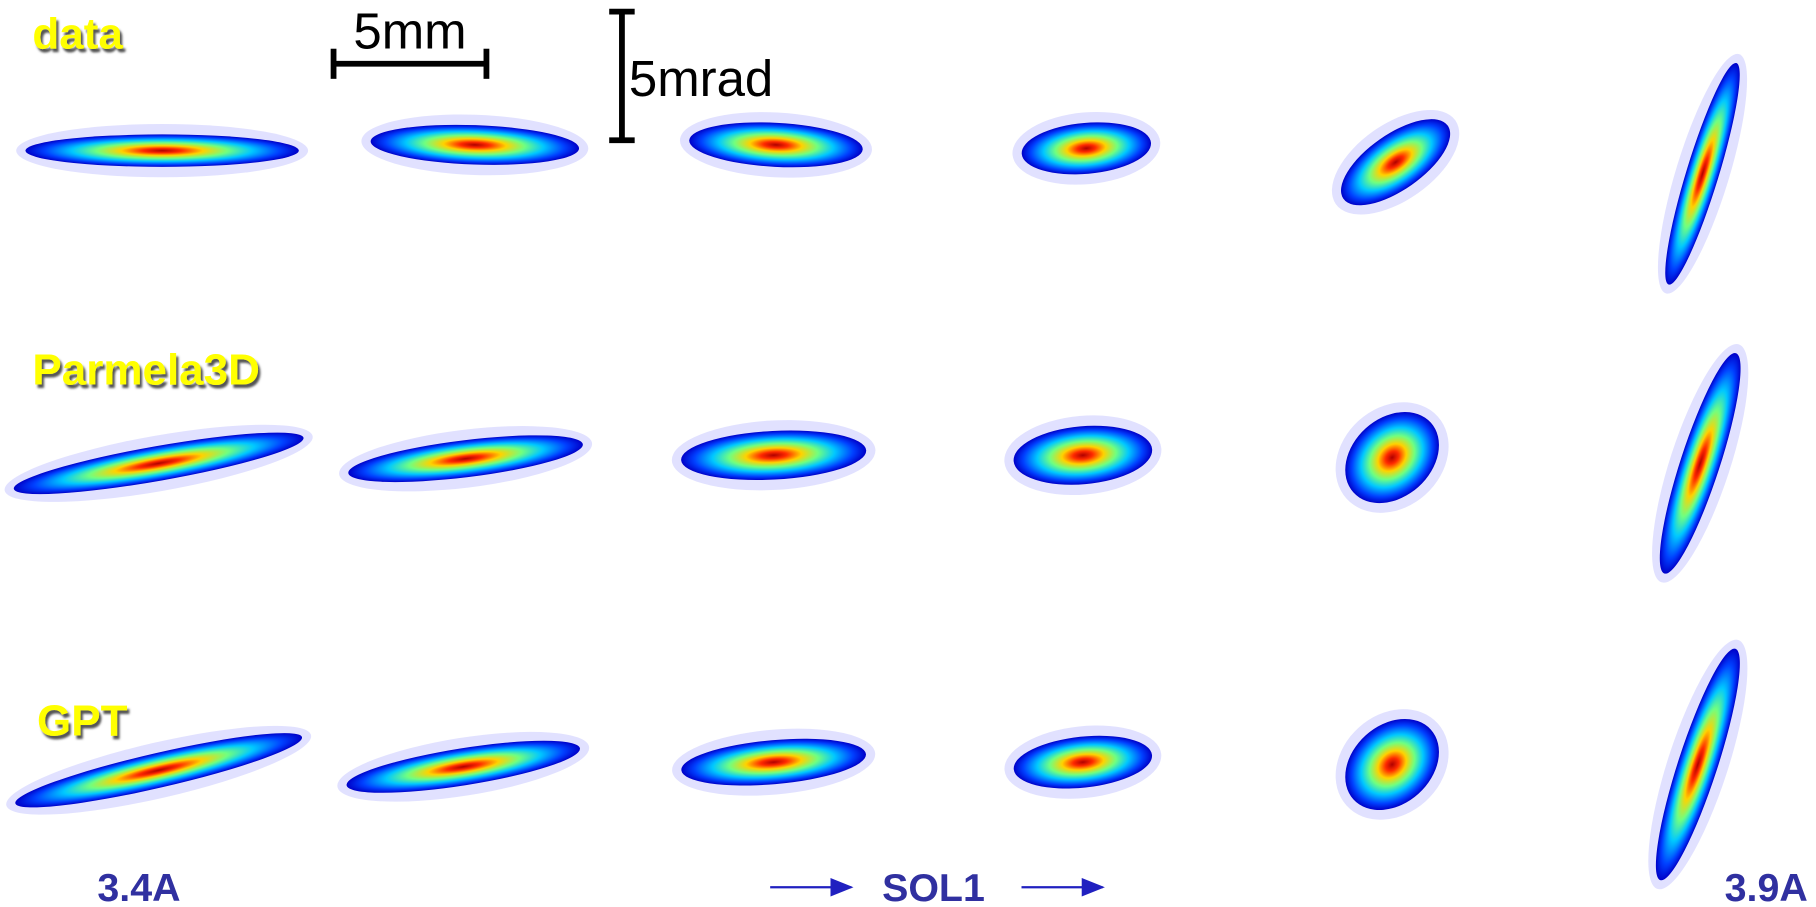  What do you see at coordinates (145, 370) in the screenshot?
I see `row-label: Parmela3D` at bounding box center [145, 370].